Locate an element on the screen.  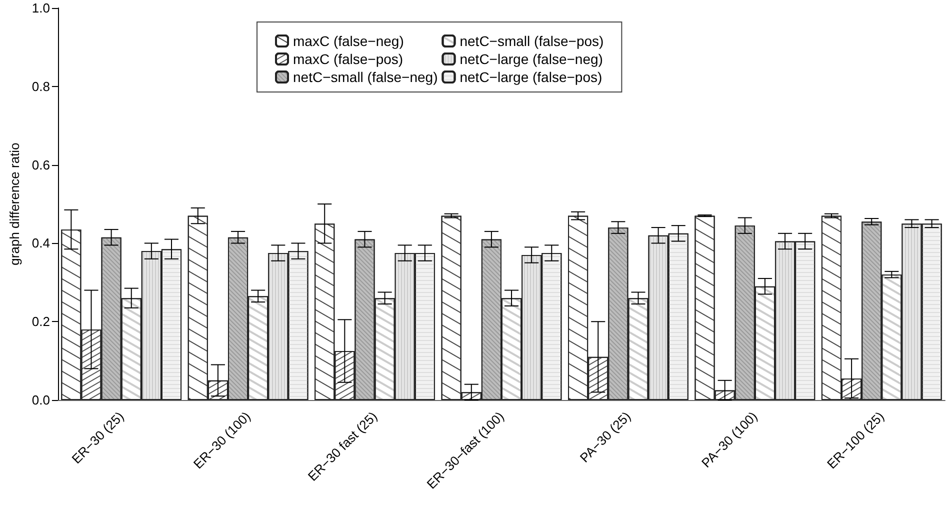
y-tick-label: 0.6 is located at coordinates (41, 164).